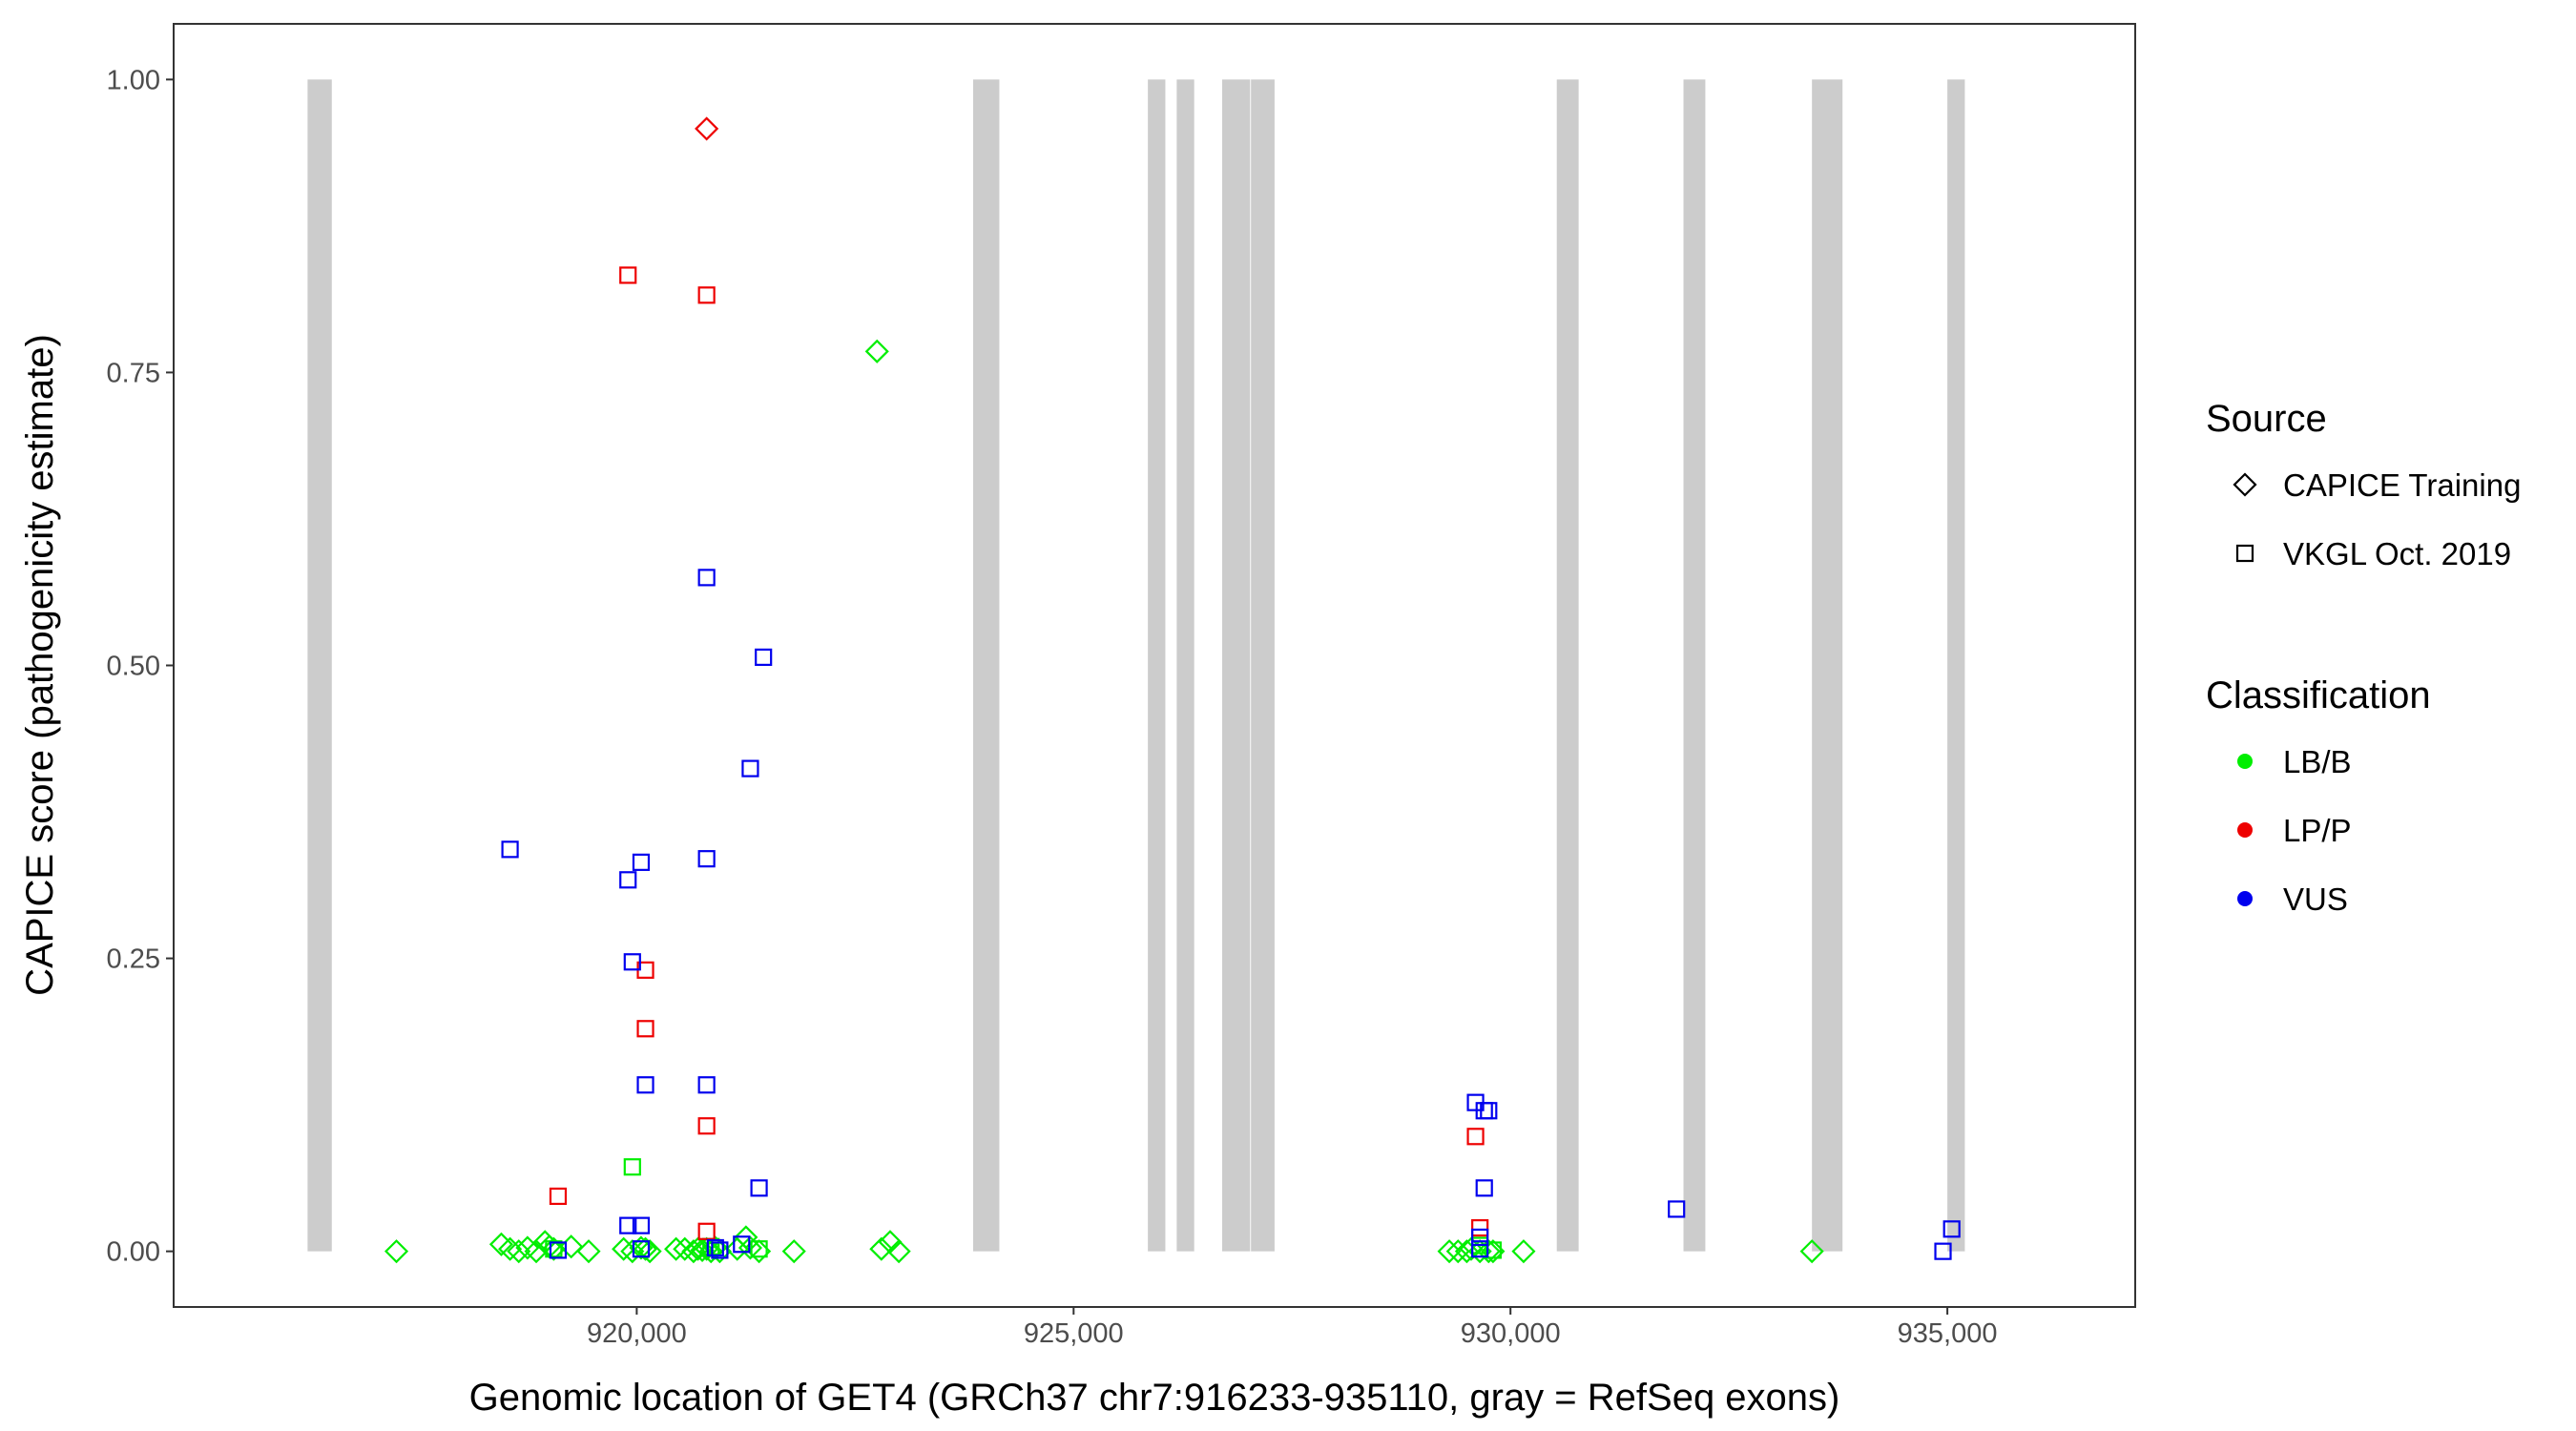 This screenshot has width=2576, height=1431. I want to click on y-tick-label: 0.00, so click(133, 1252).